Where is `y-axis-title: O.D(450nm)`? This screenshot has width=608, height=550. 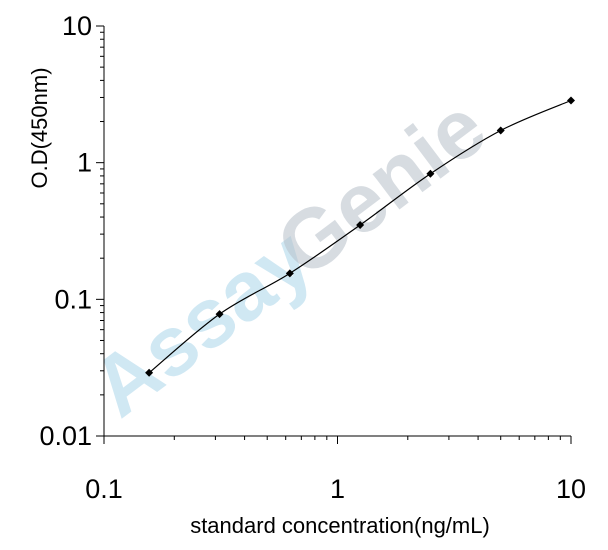
y-axis-title: O.D(450nm) is located at coordinates (39, 127).